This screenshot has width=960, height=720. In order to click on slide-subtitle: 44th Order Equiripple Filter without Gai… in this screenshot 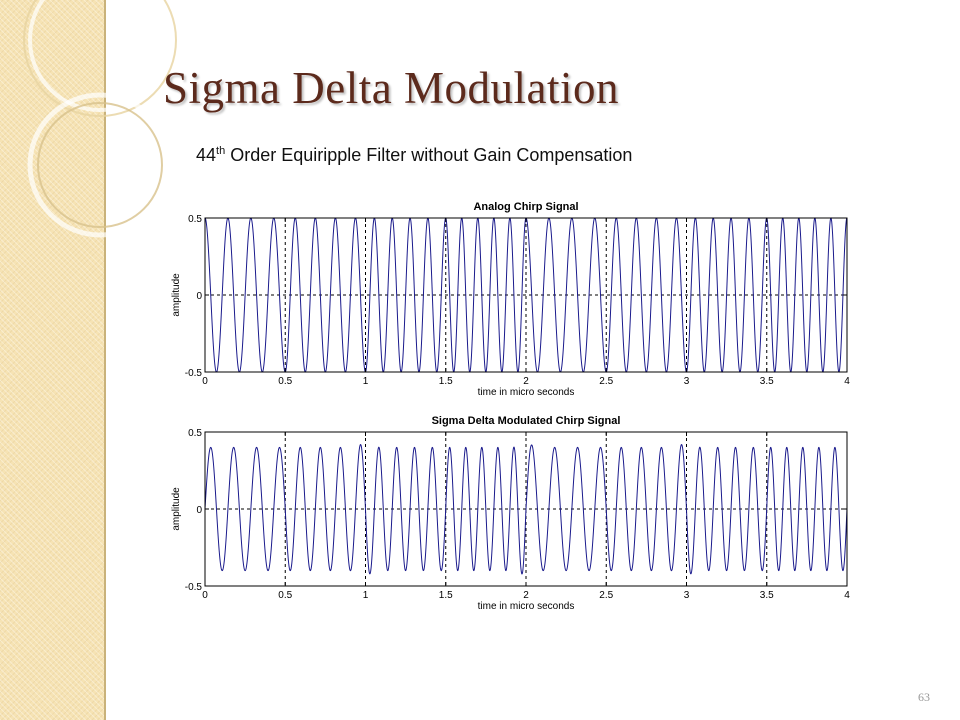, I will do `click(414, 155)`.